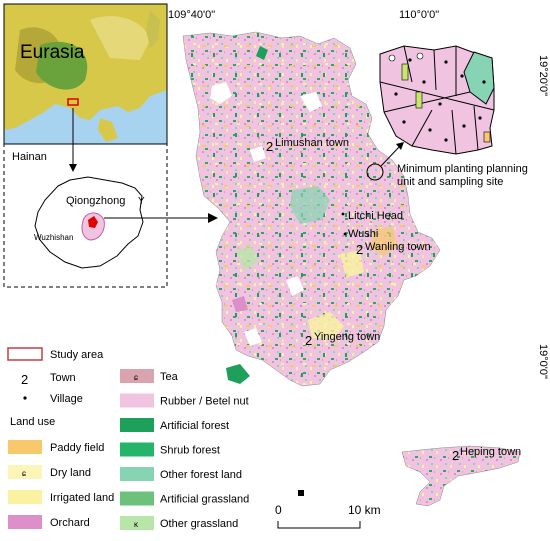  I want to click on city-label: Wuzhishan, so click(53, 237).